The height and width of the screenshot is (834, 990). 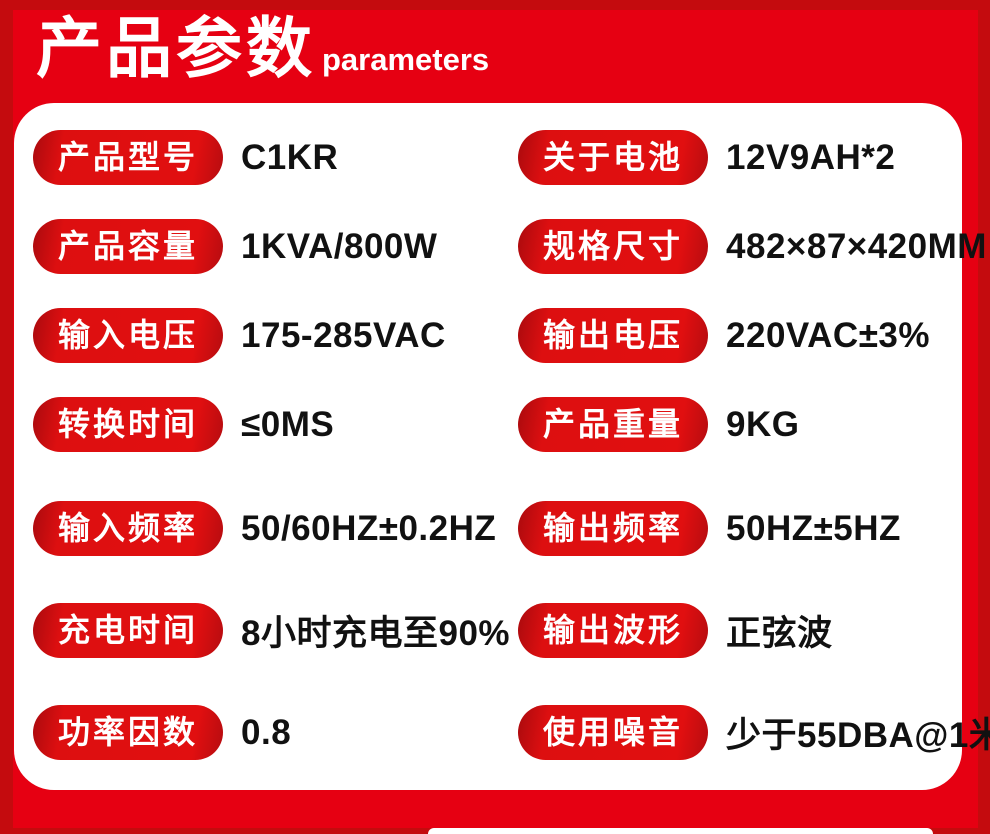 What do you see at coordinates (128, 424) in the screenshot?
I see `spec-label-pill: 转换时间` at bounding box center [128, 424].